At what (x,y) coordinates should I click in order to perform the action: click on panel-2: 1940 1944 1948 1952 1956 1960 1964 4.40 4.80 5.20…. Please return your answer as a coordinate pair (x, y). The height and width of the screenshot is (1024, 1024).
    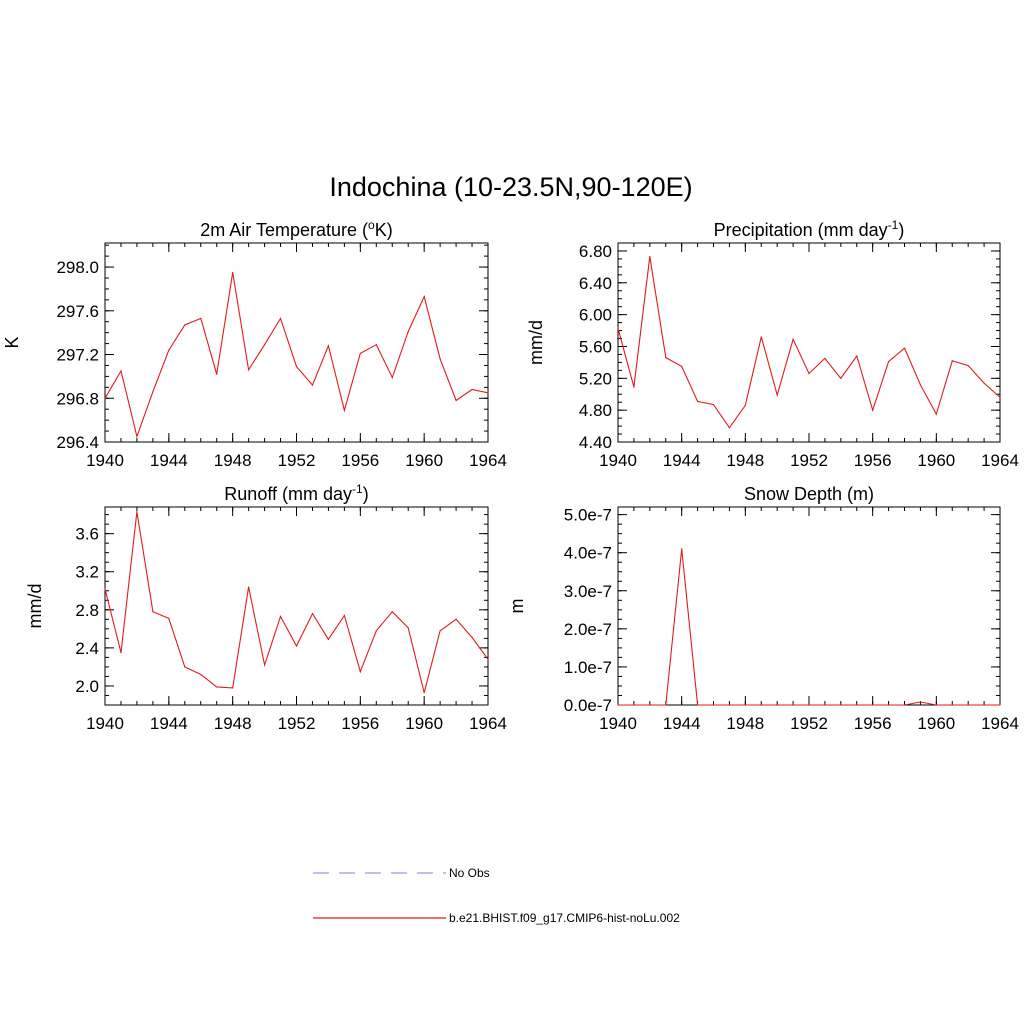
    Looking at the image, I should click on (772, 344).